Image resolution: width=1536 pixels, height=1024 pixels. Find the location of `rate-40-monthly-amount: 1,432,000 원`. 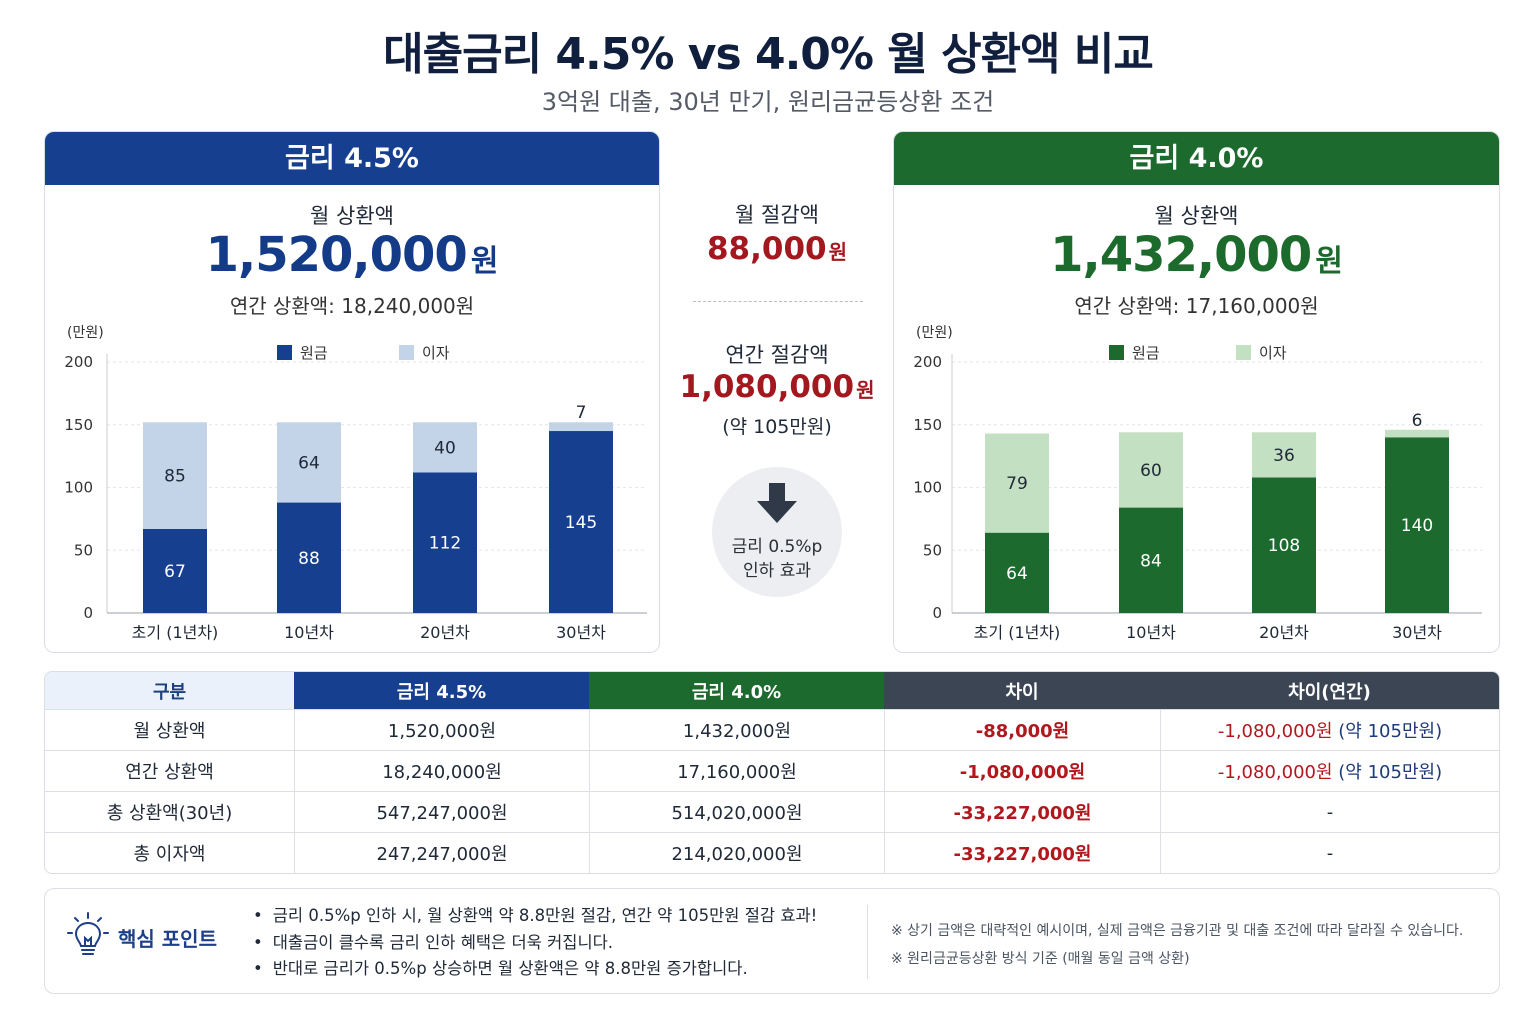

rate-40-monthly-amount: 1,432,000 원 is located at coordinates (1196, 255).